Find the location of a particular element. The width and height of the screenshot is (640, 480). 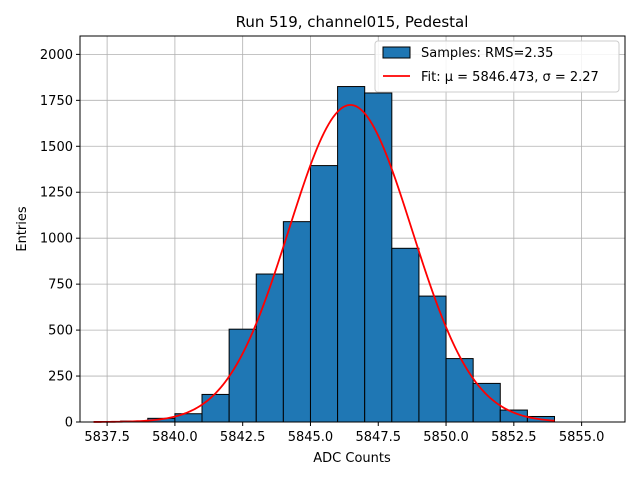

legend-label-fit: Fit: μ = 5846.473, σ = 2.27 is located at coordinates (510, 77).